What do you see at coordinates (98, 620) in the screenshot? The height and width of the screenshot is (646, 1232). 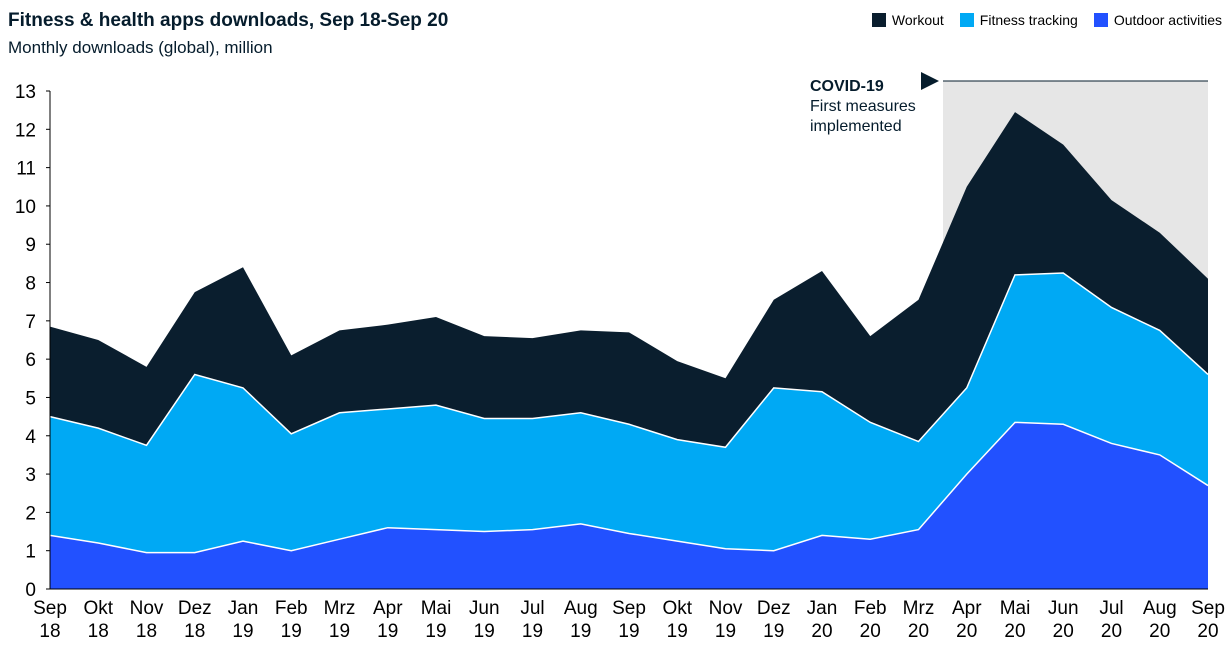 I see `x-tick-label: Okt 18` at bounding box center [98, 620].